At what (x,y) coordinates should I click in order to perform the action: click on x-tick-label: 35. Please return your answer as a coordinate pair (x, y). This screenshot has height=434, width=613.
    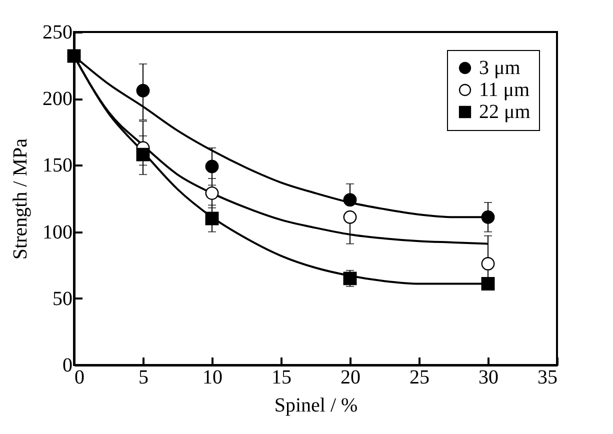
    Looking at the image, I should click on (548, 377).